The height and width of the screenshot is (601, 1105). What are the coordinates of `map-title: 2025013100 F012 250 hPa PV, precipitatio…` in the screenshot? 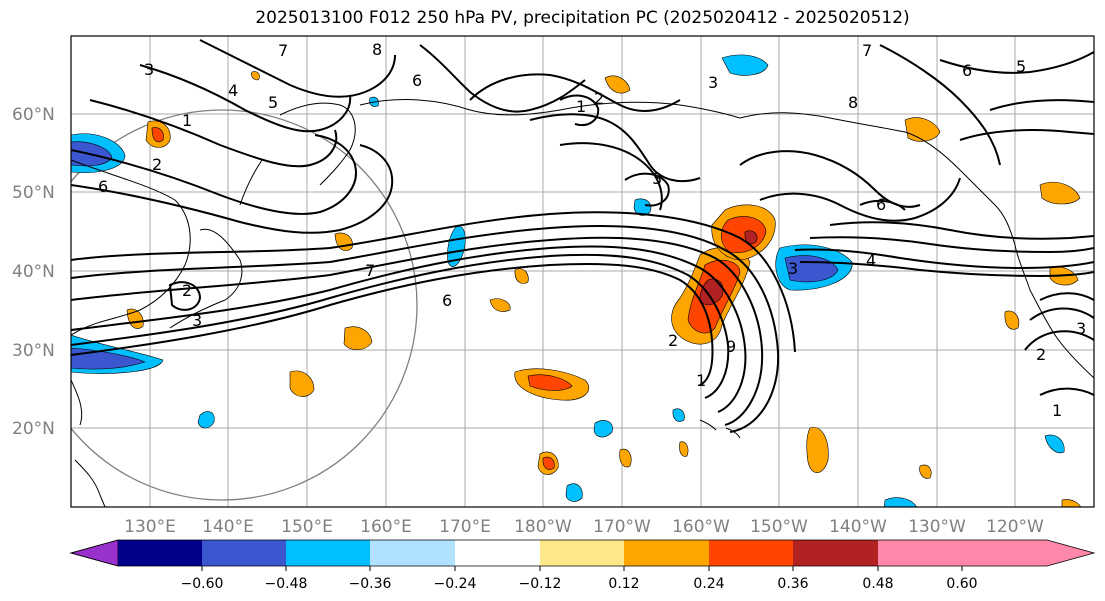 It's located at (582, 18).